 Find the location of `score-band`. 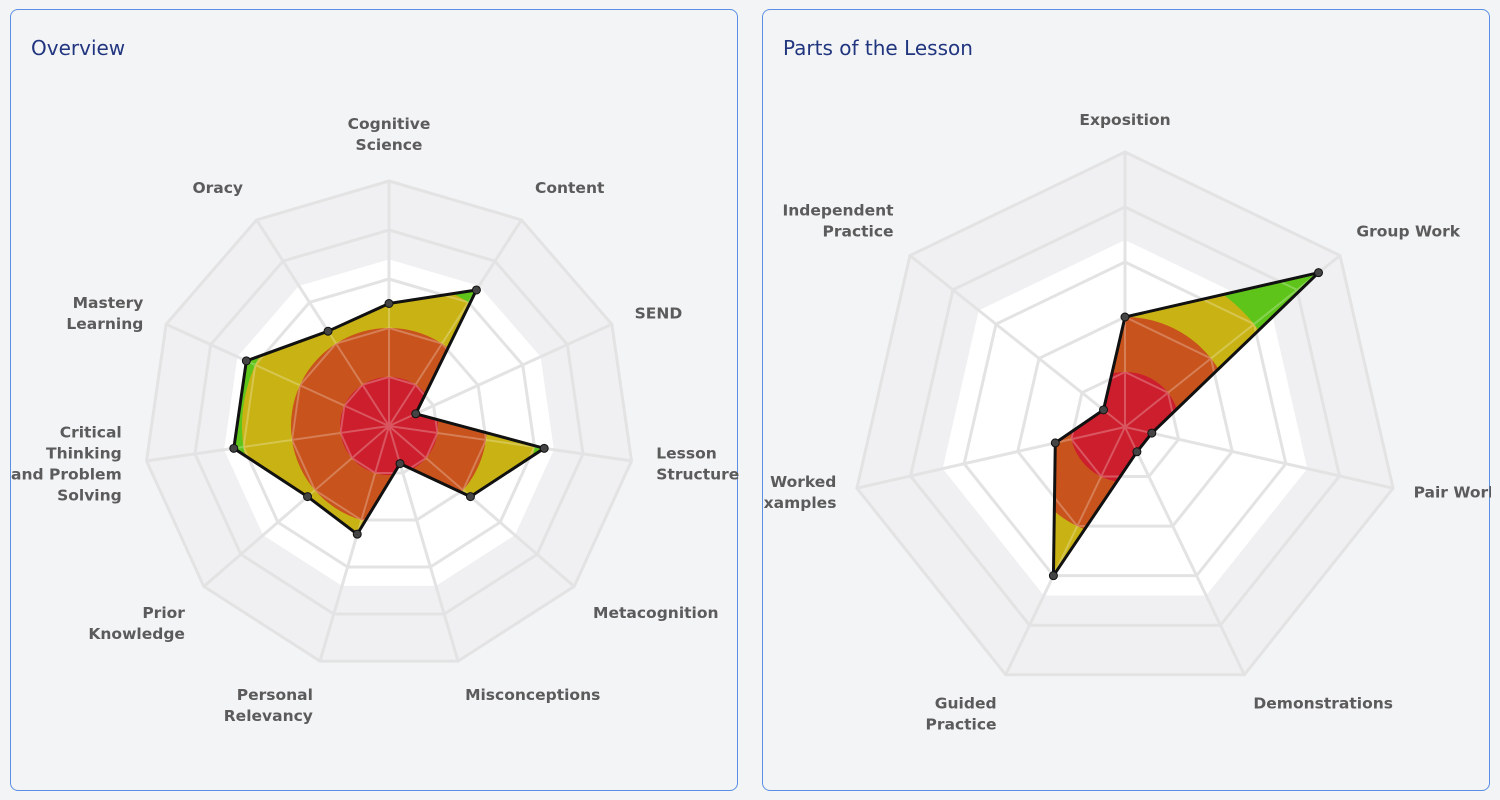

score-band is located at coordinates (389, 426).